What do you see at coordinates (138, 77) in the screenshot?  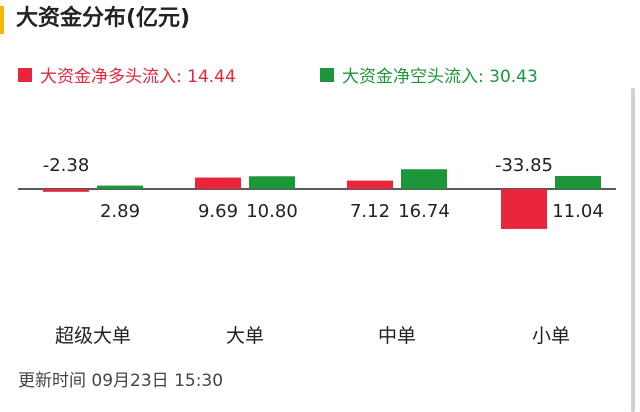 I see `legend-label-long: 大资金净多头流入: 14.44` at bounding box center [138, 77].